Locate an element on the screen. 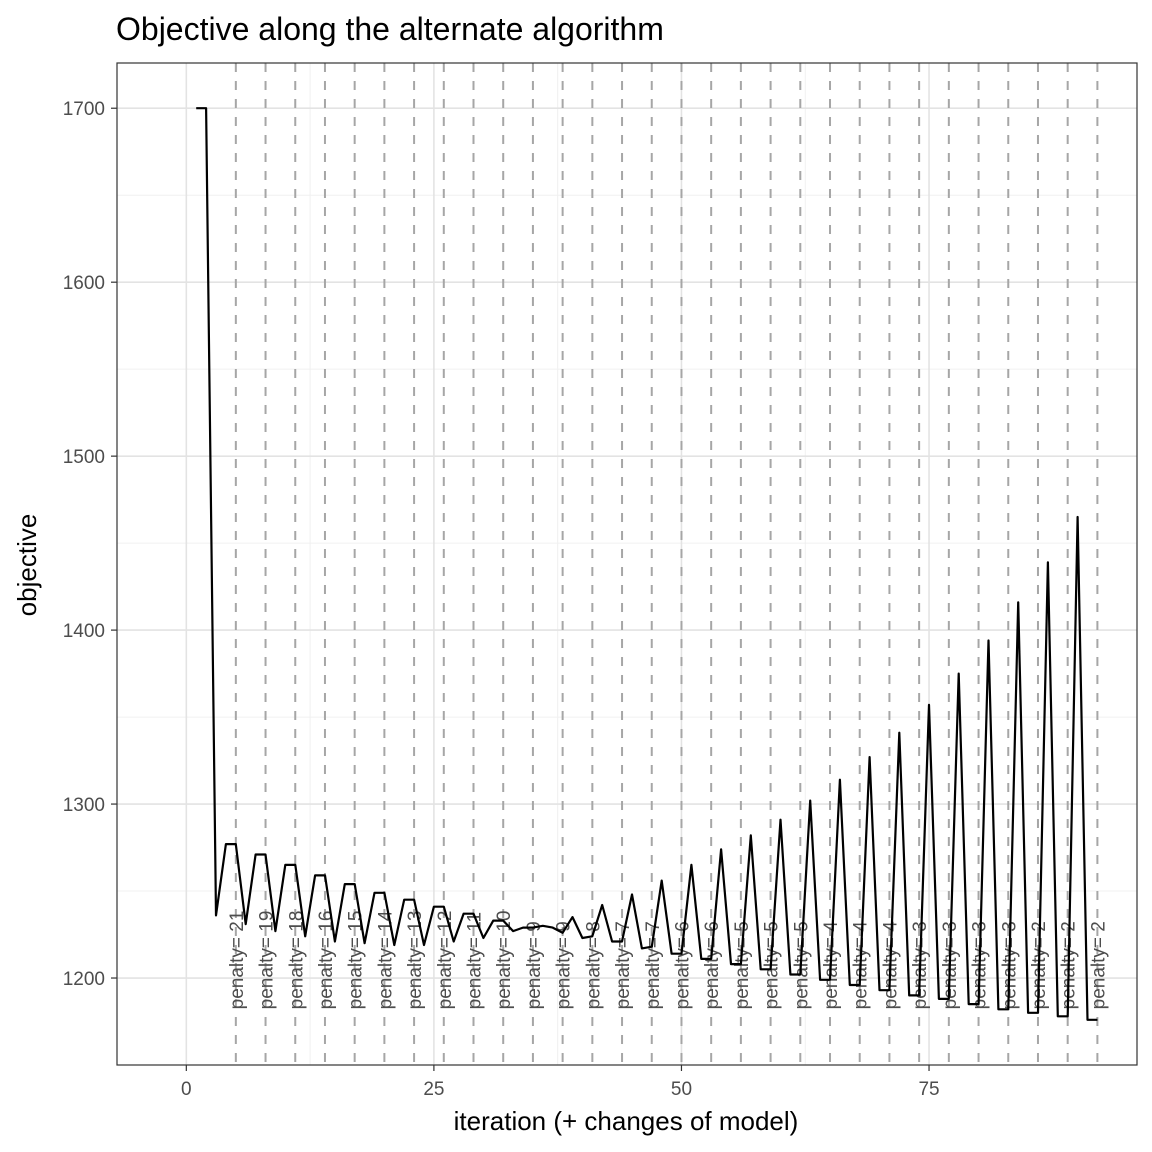 This screenshot has height=1152, width=1152. penalty-label: penalty= 10 is located at coordinates (504, 960).